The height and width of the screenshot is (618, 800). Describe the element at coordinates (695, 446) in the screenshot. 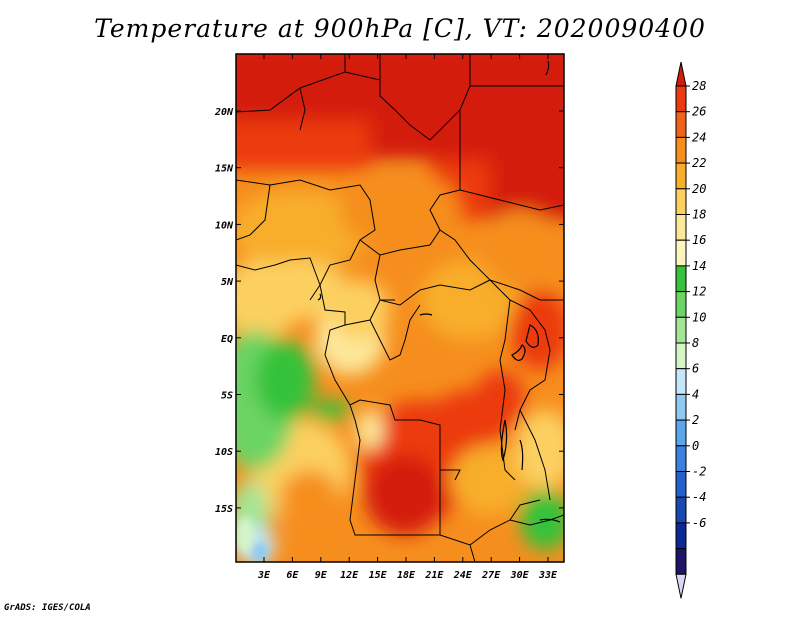

I see `colorbar-label: 0` at that location.